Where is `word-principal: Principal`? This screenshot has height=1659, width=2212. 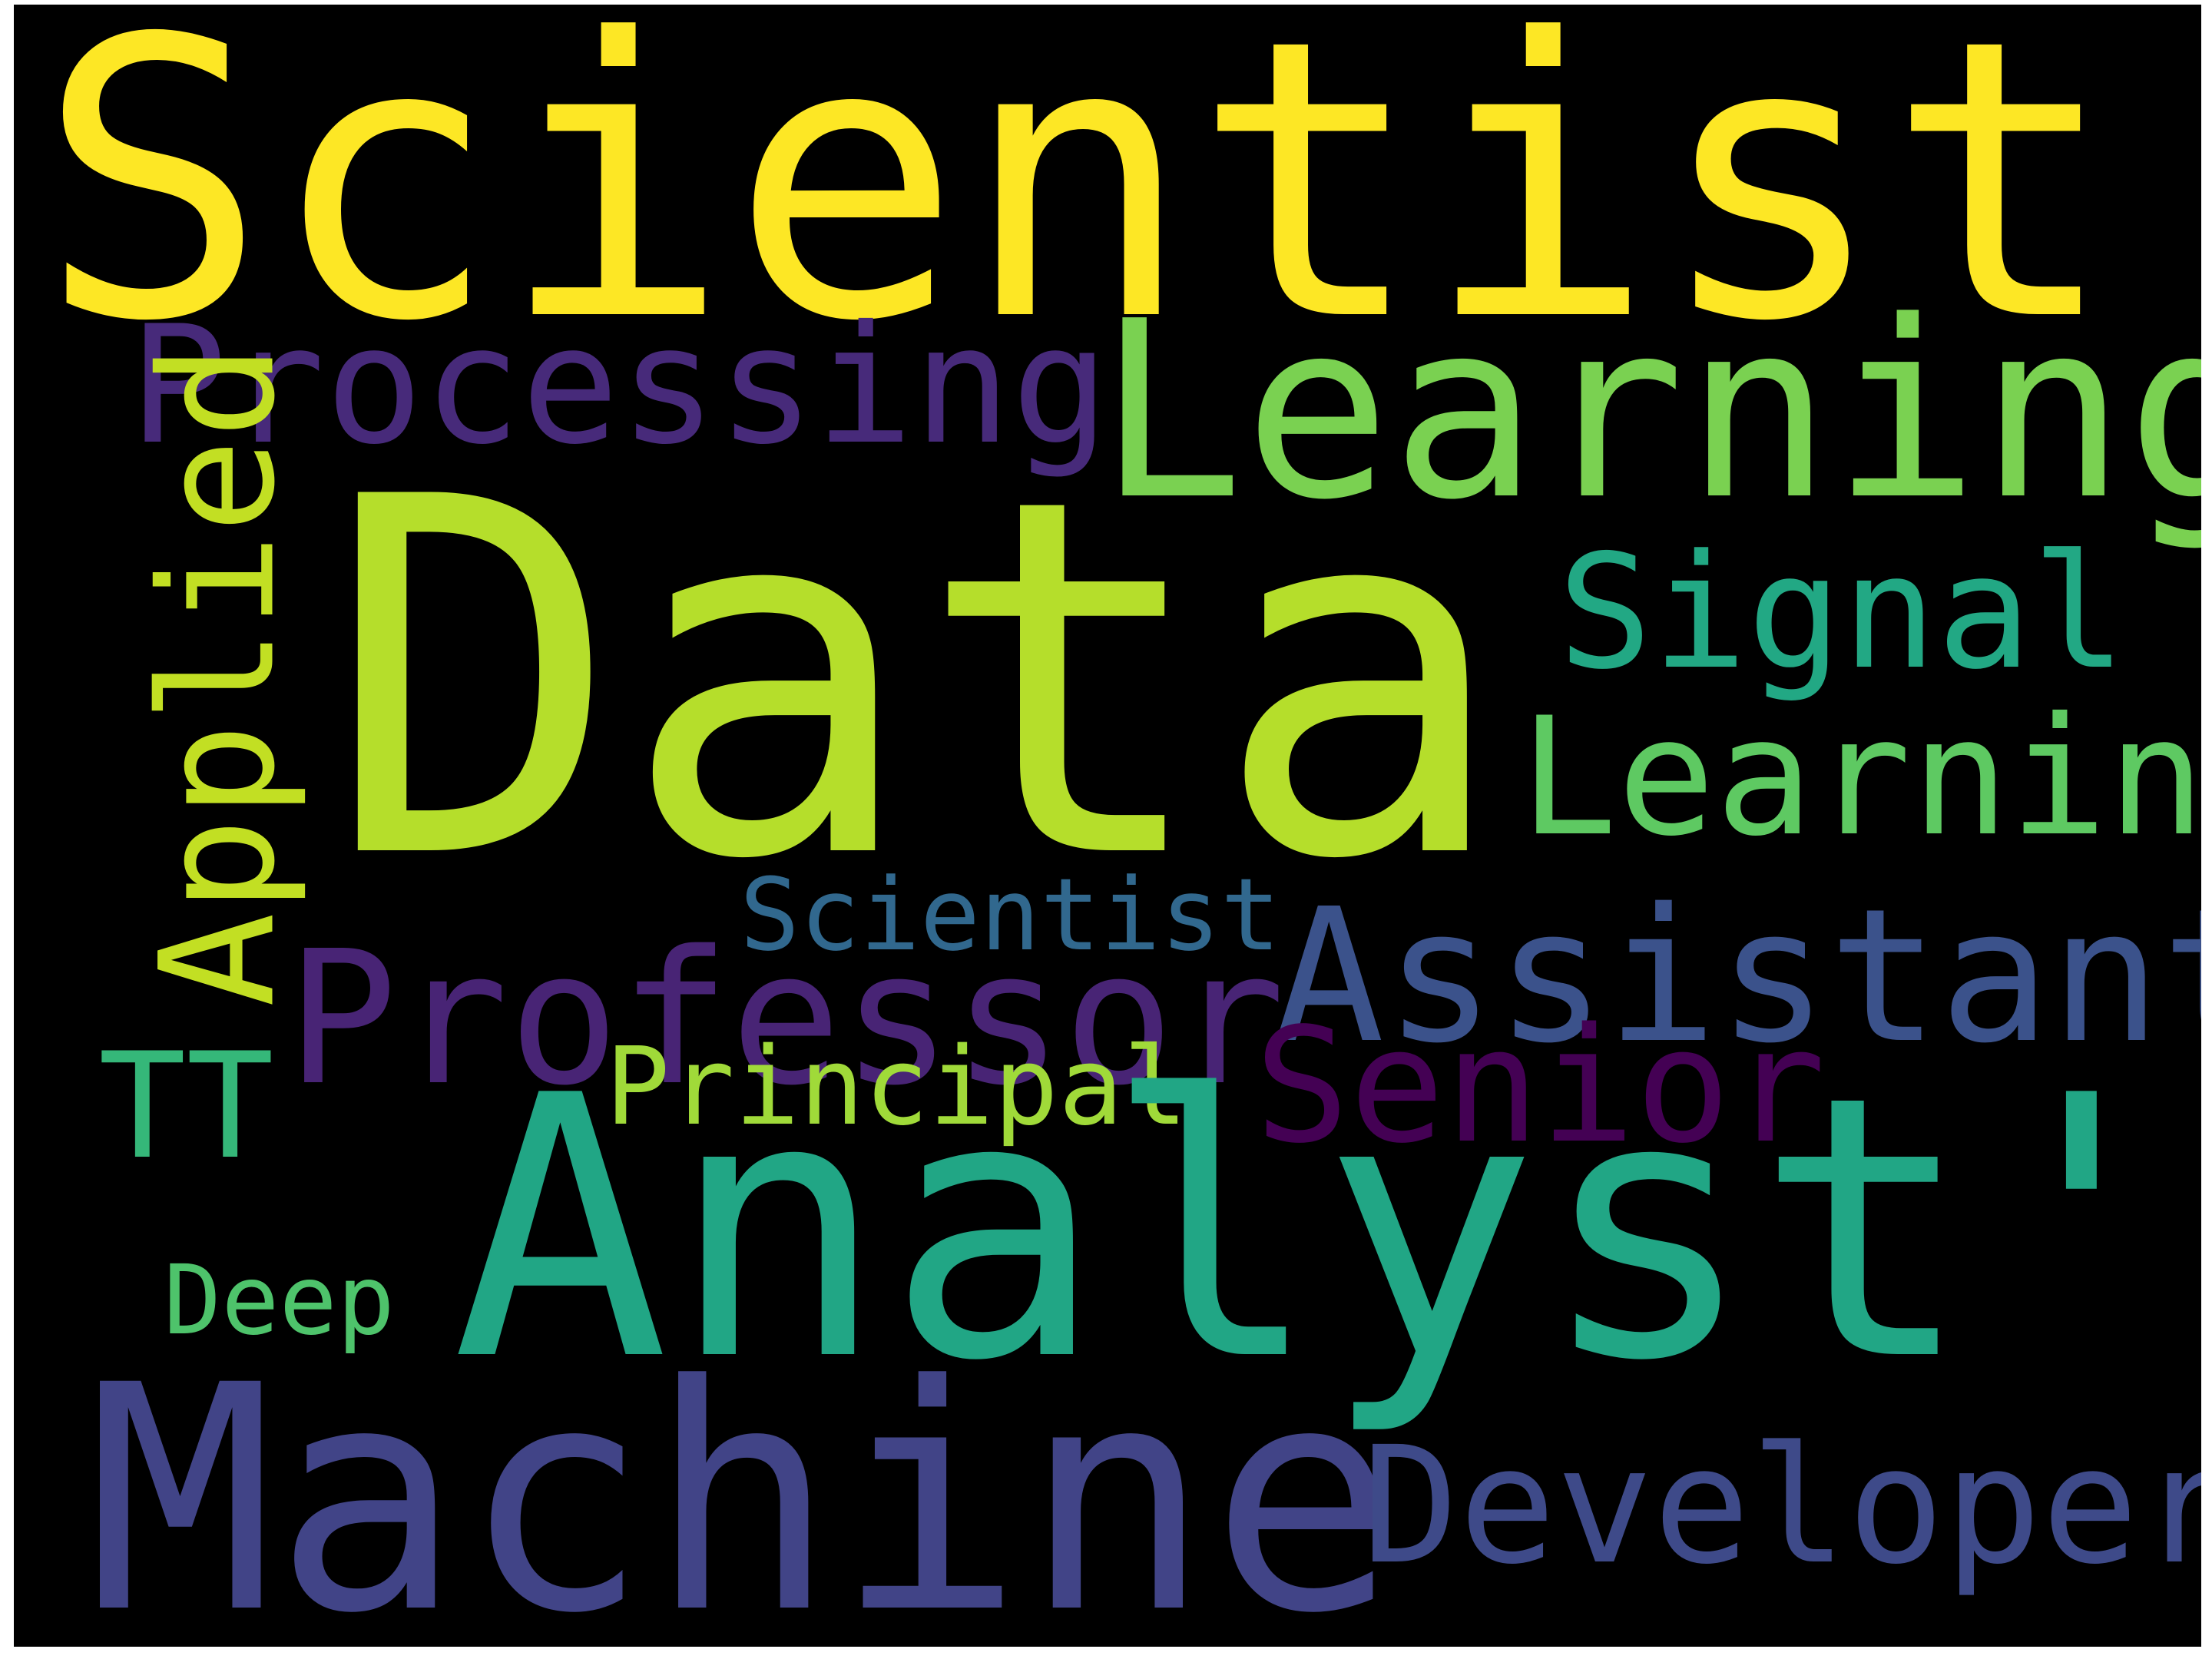 word-principal: Principal is located at coordinates (897, 1087).